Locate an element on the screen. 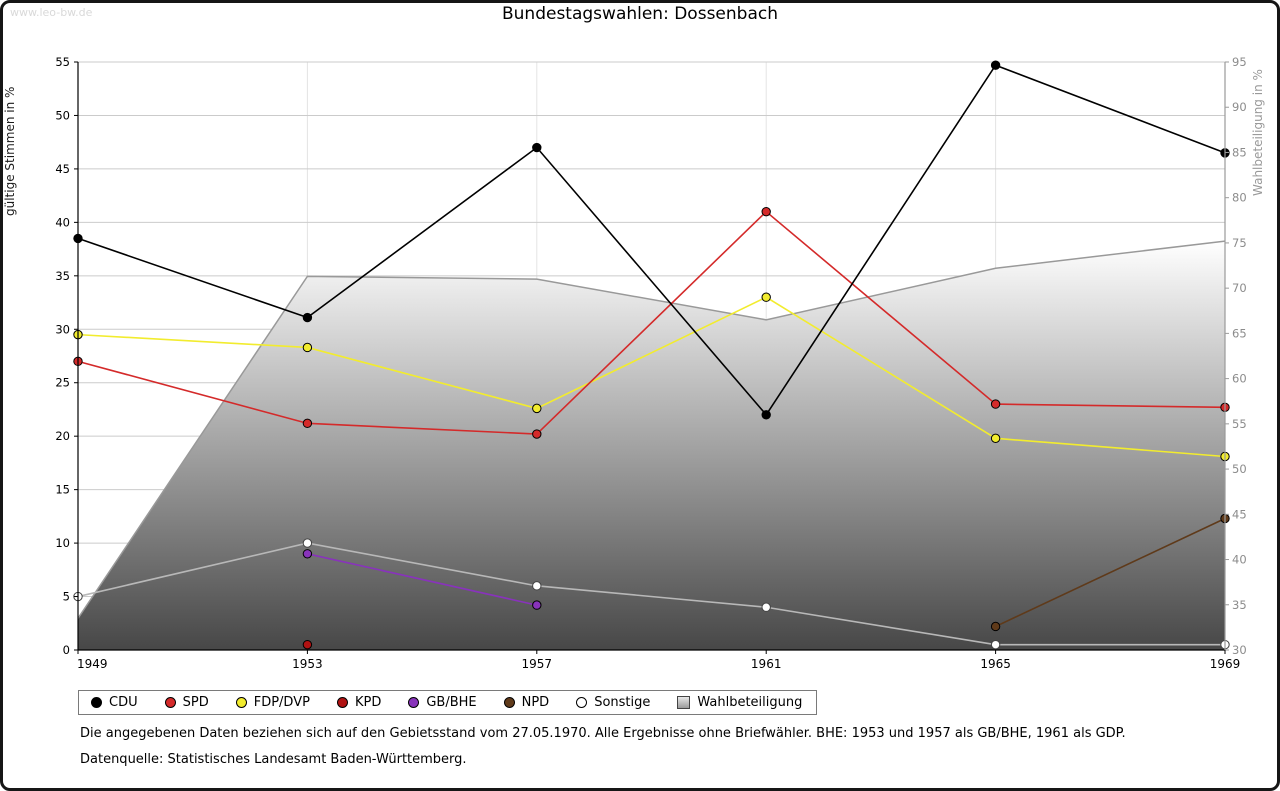 This screenshot has width=1280, height=791. svg-text: 85 is located at coordinates (1239, 152).